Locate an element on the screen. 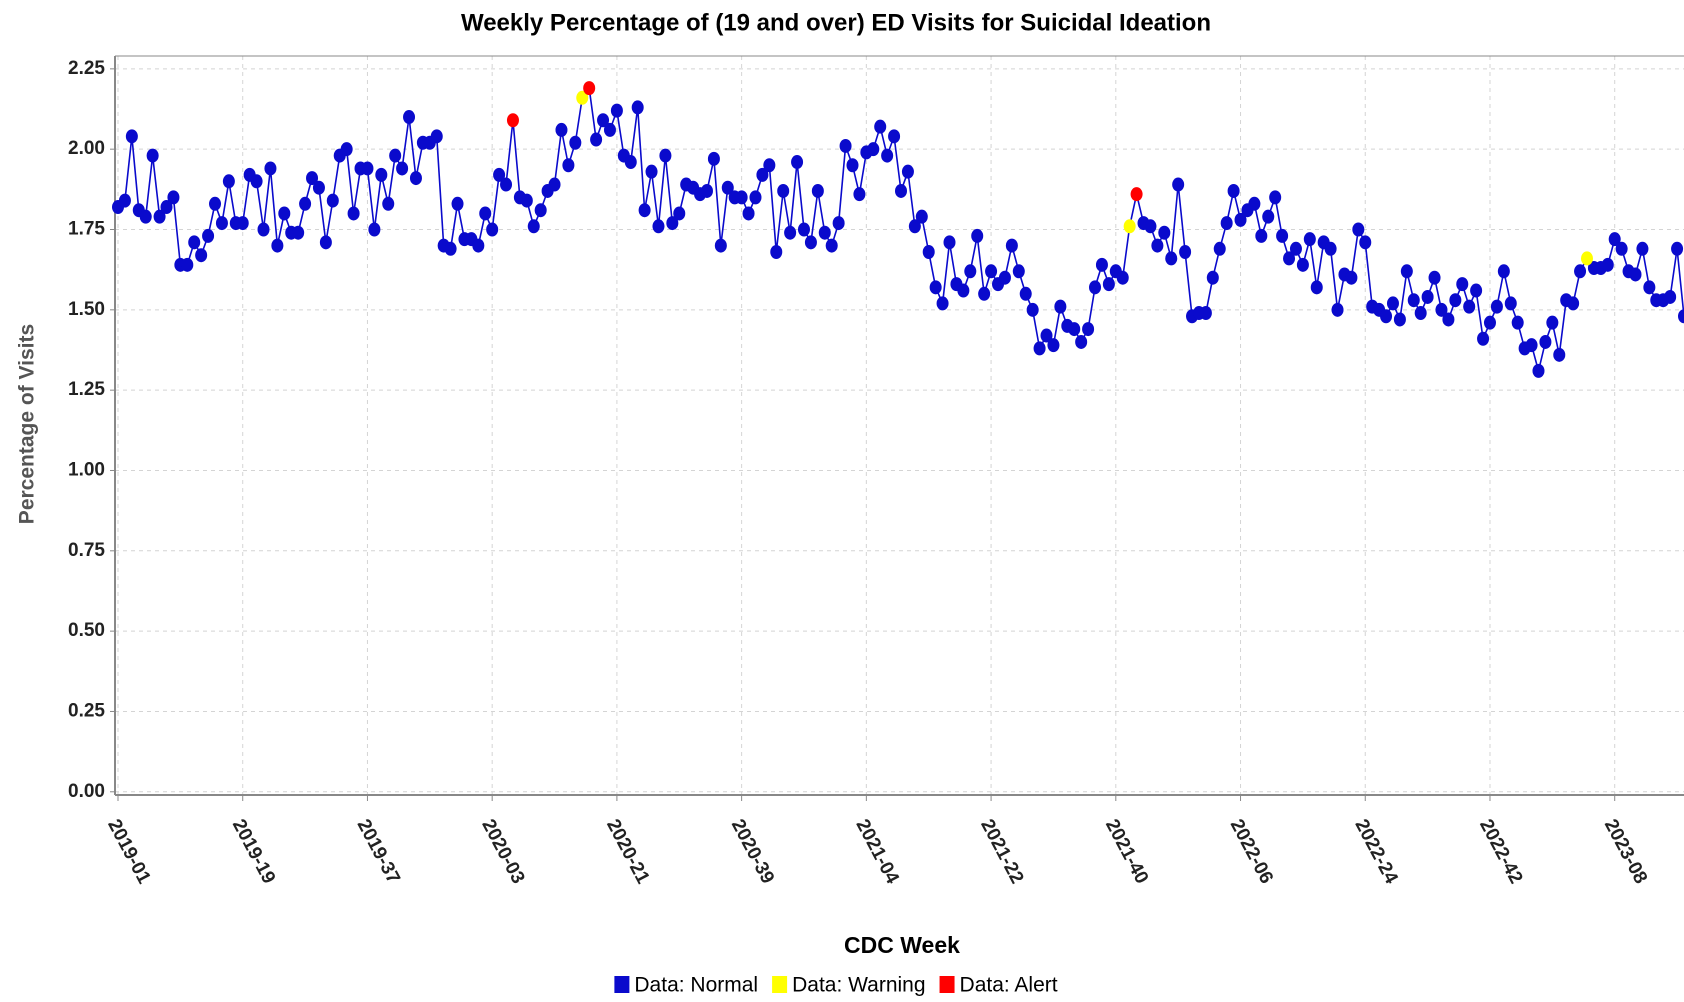 This screenshot has height=1002, width=1684. legend-swatch is located at coordinates (947, 984).